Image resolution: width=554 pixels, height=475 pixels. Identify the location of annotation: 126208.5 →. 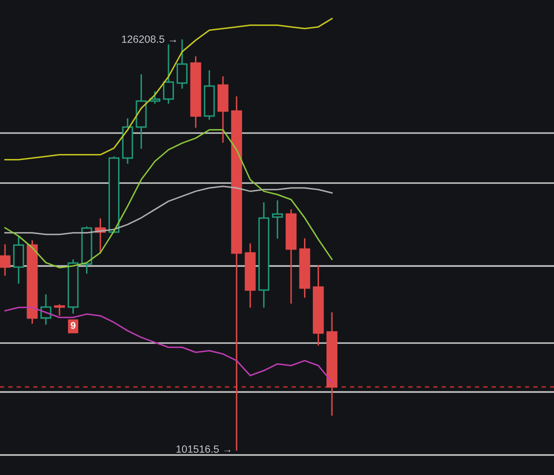
(149, 39).